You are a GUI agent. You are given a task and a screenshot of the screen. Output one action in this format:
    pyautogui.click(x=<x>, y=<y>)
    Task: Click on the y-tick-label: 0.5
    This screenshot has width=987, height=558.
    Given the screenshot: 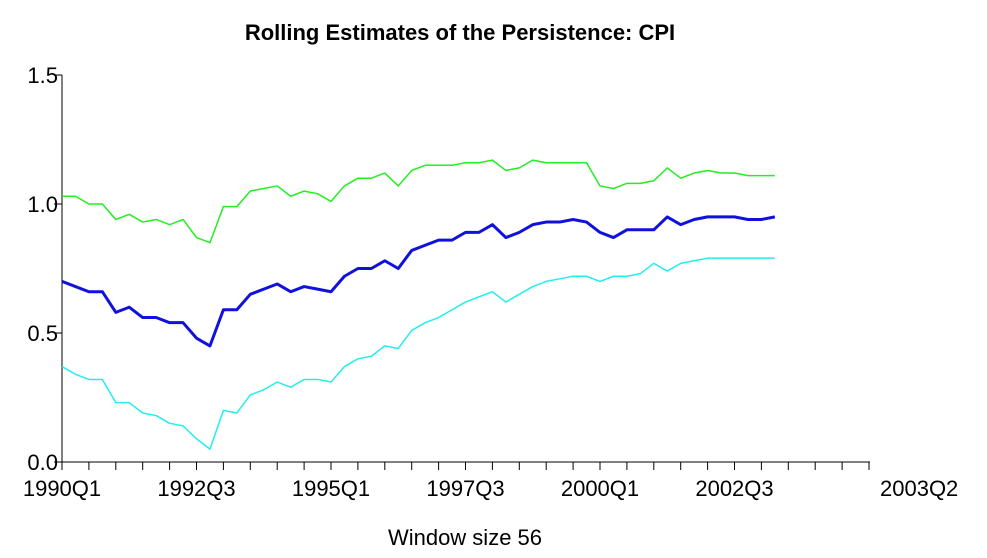 What is the action you would take?
    pyautogui.click(x=42, y=333)
    